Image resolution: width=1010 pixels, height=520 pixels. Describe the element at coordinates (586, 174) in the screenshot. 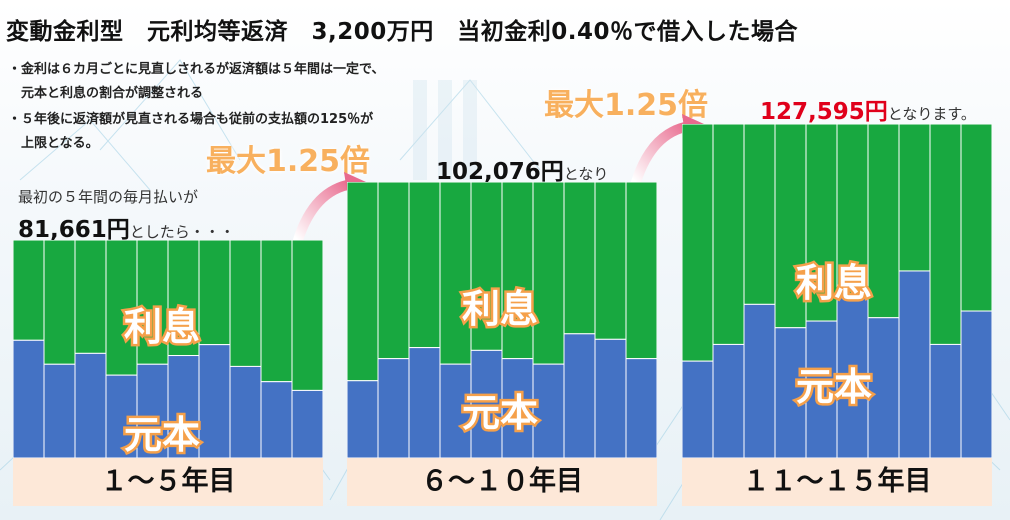

I see `second-amount-tail: となり` at that location.